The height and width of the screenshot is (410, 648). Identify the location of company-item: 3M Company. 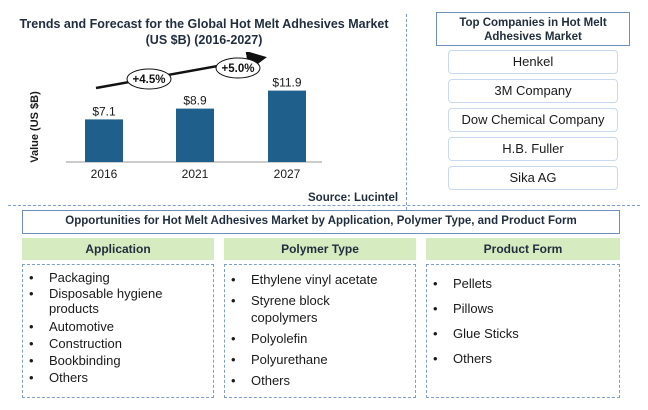
(533, 91).